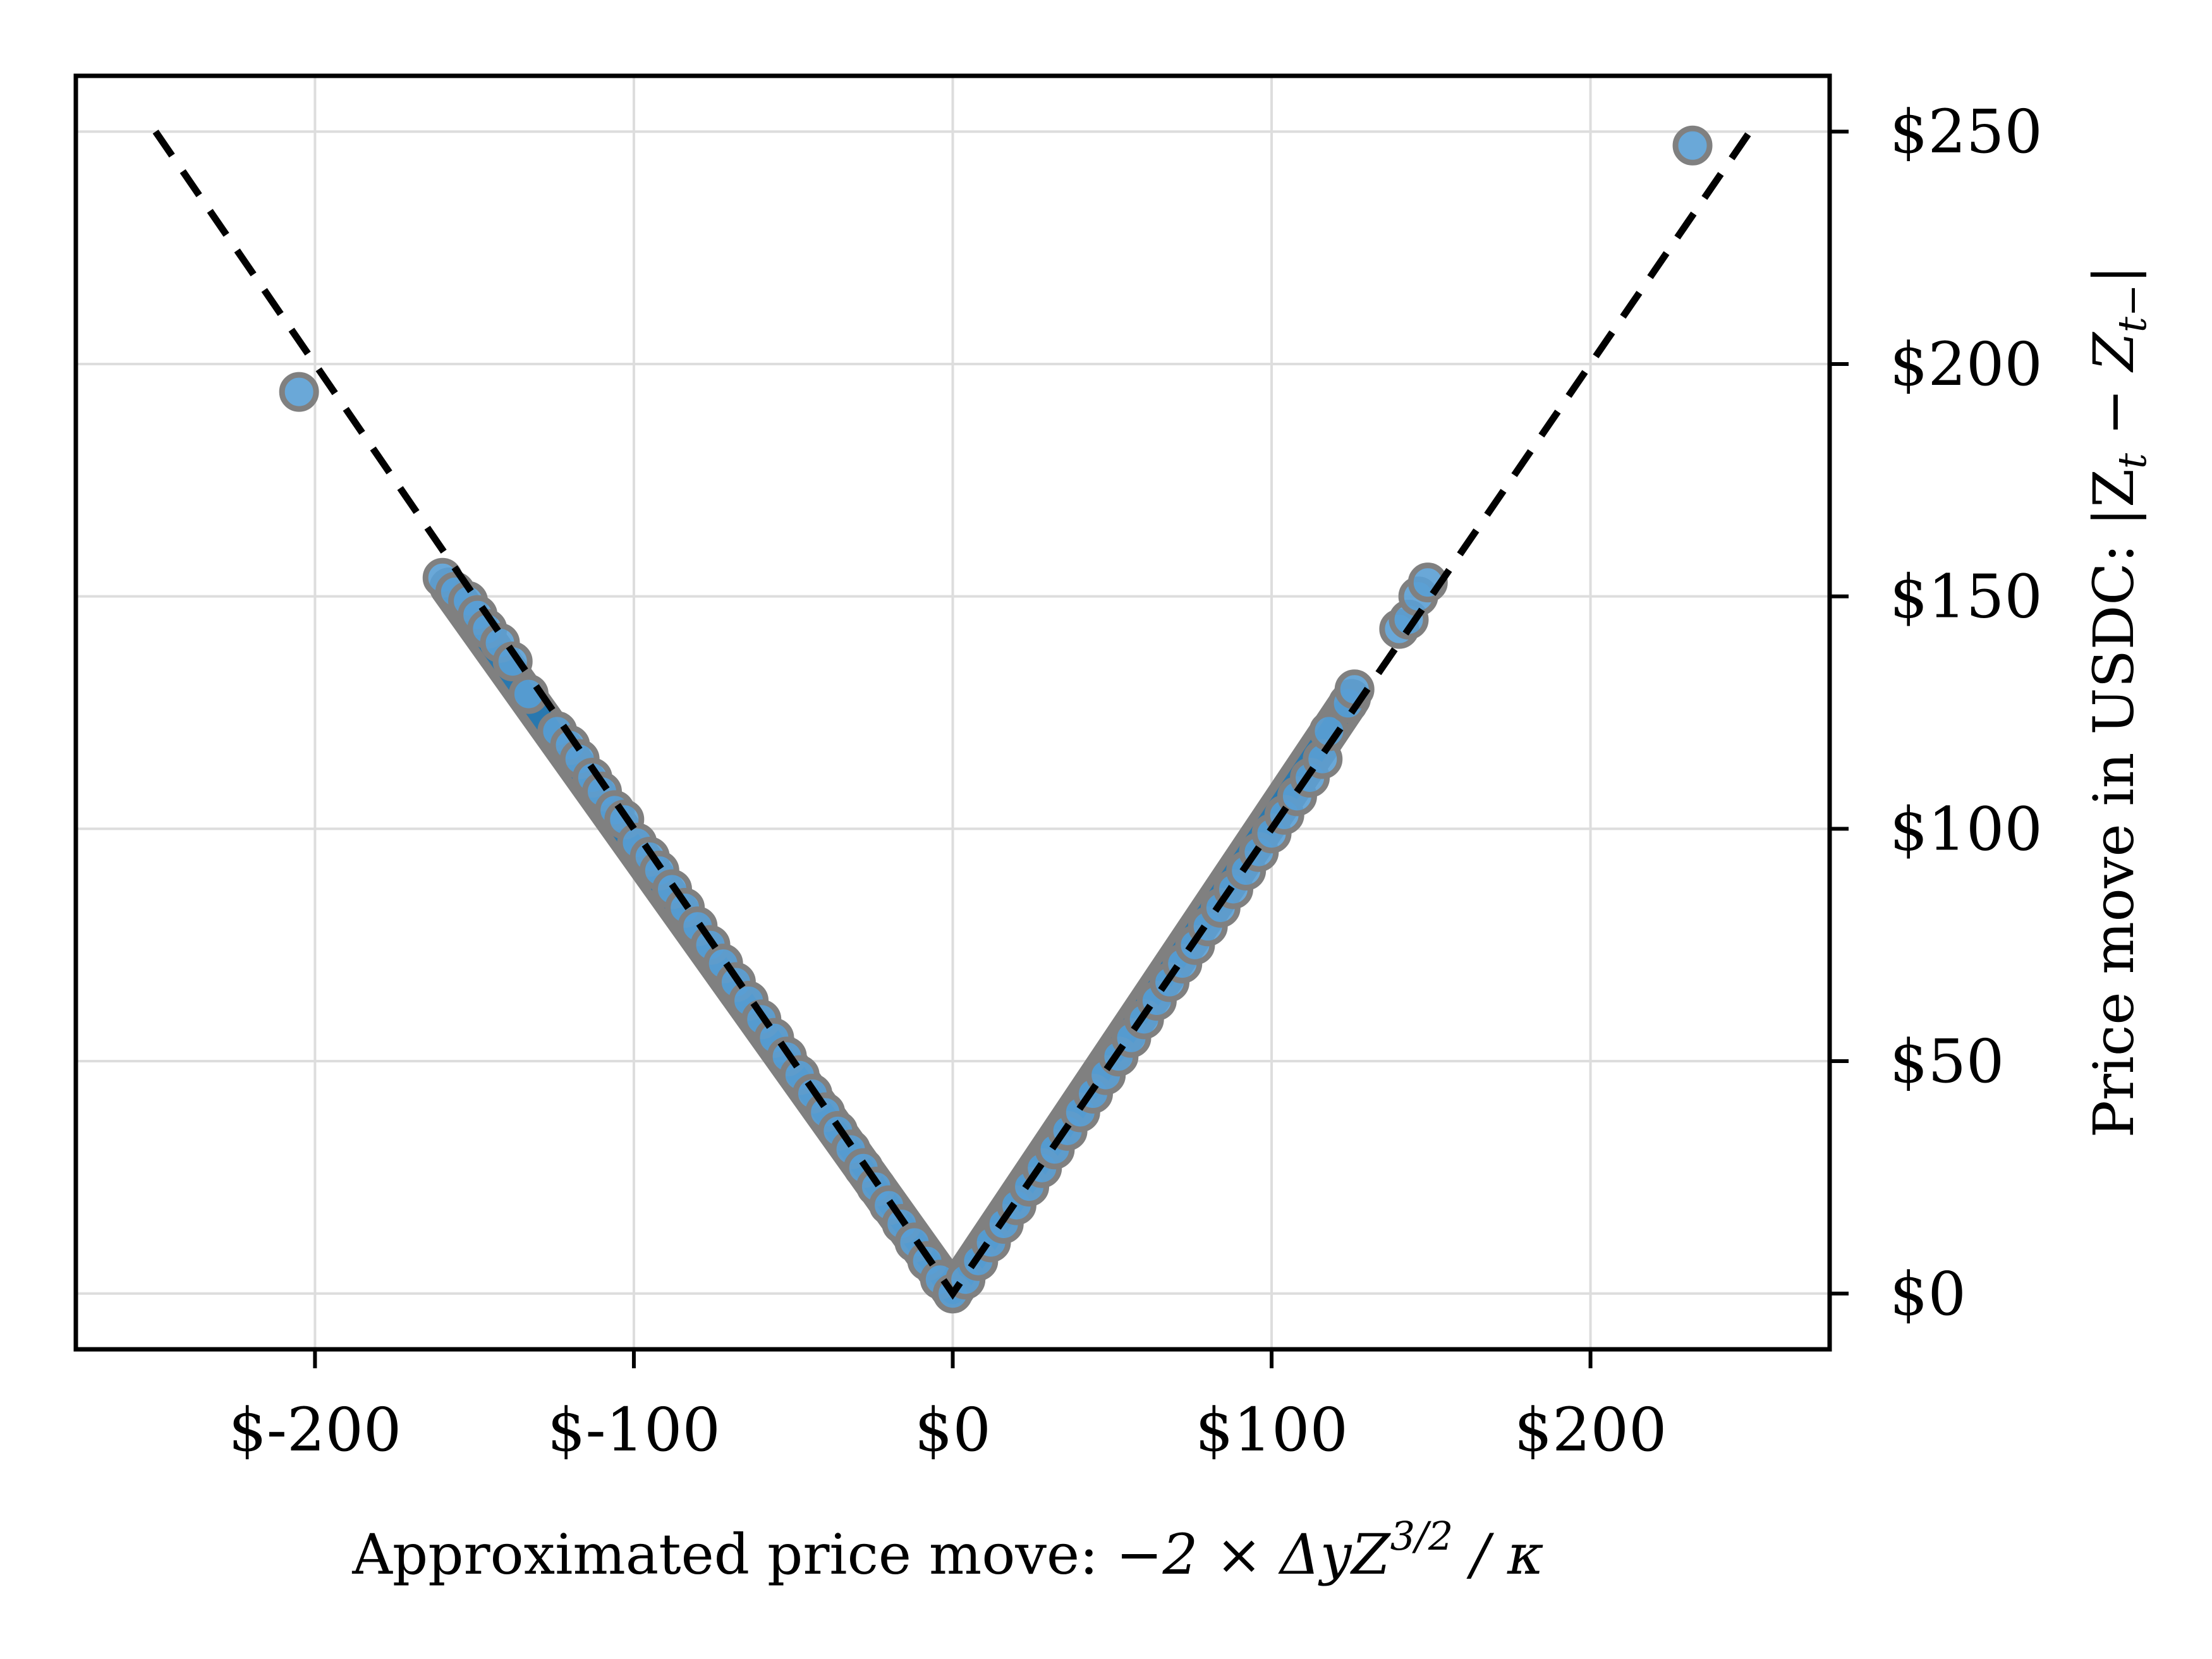 Image resolution: width=2212 pixels, height=1659 pixels. I want to click on x-axis-label-suffix: / κ, so click(1498, 1555).